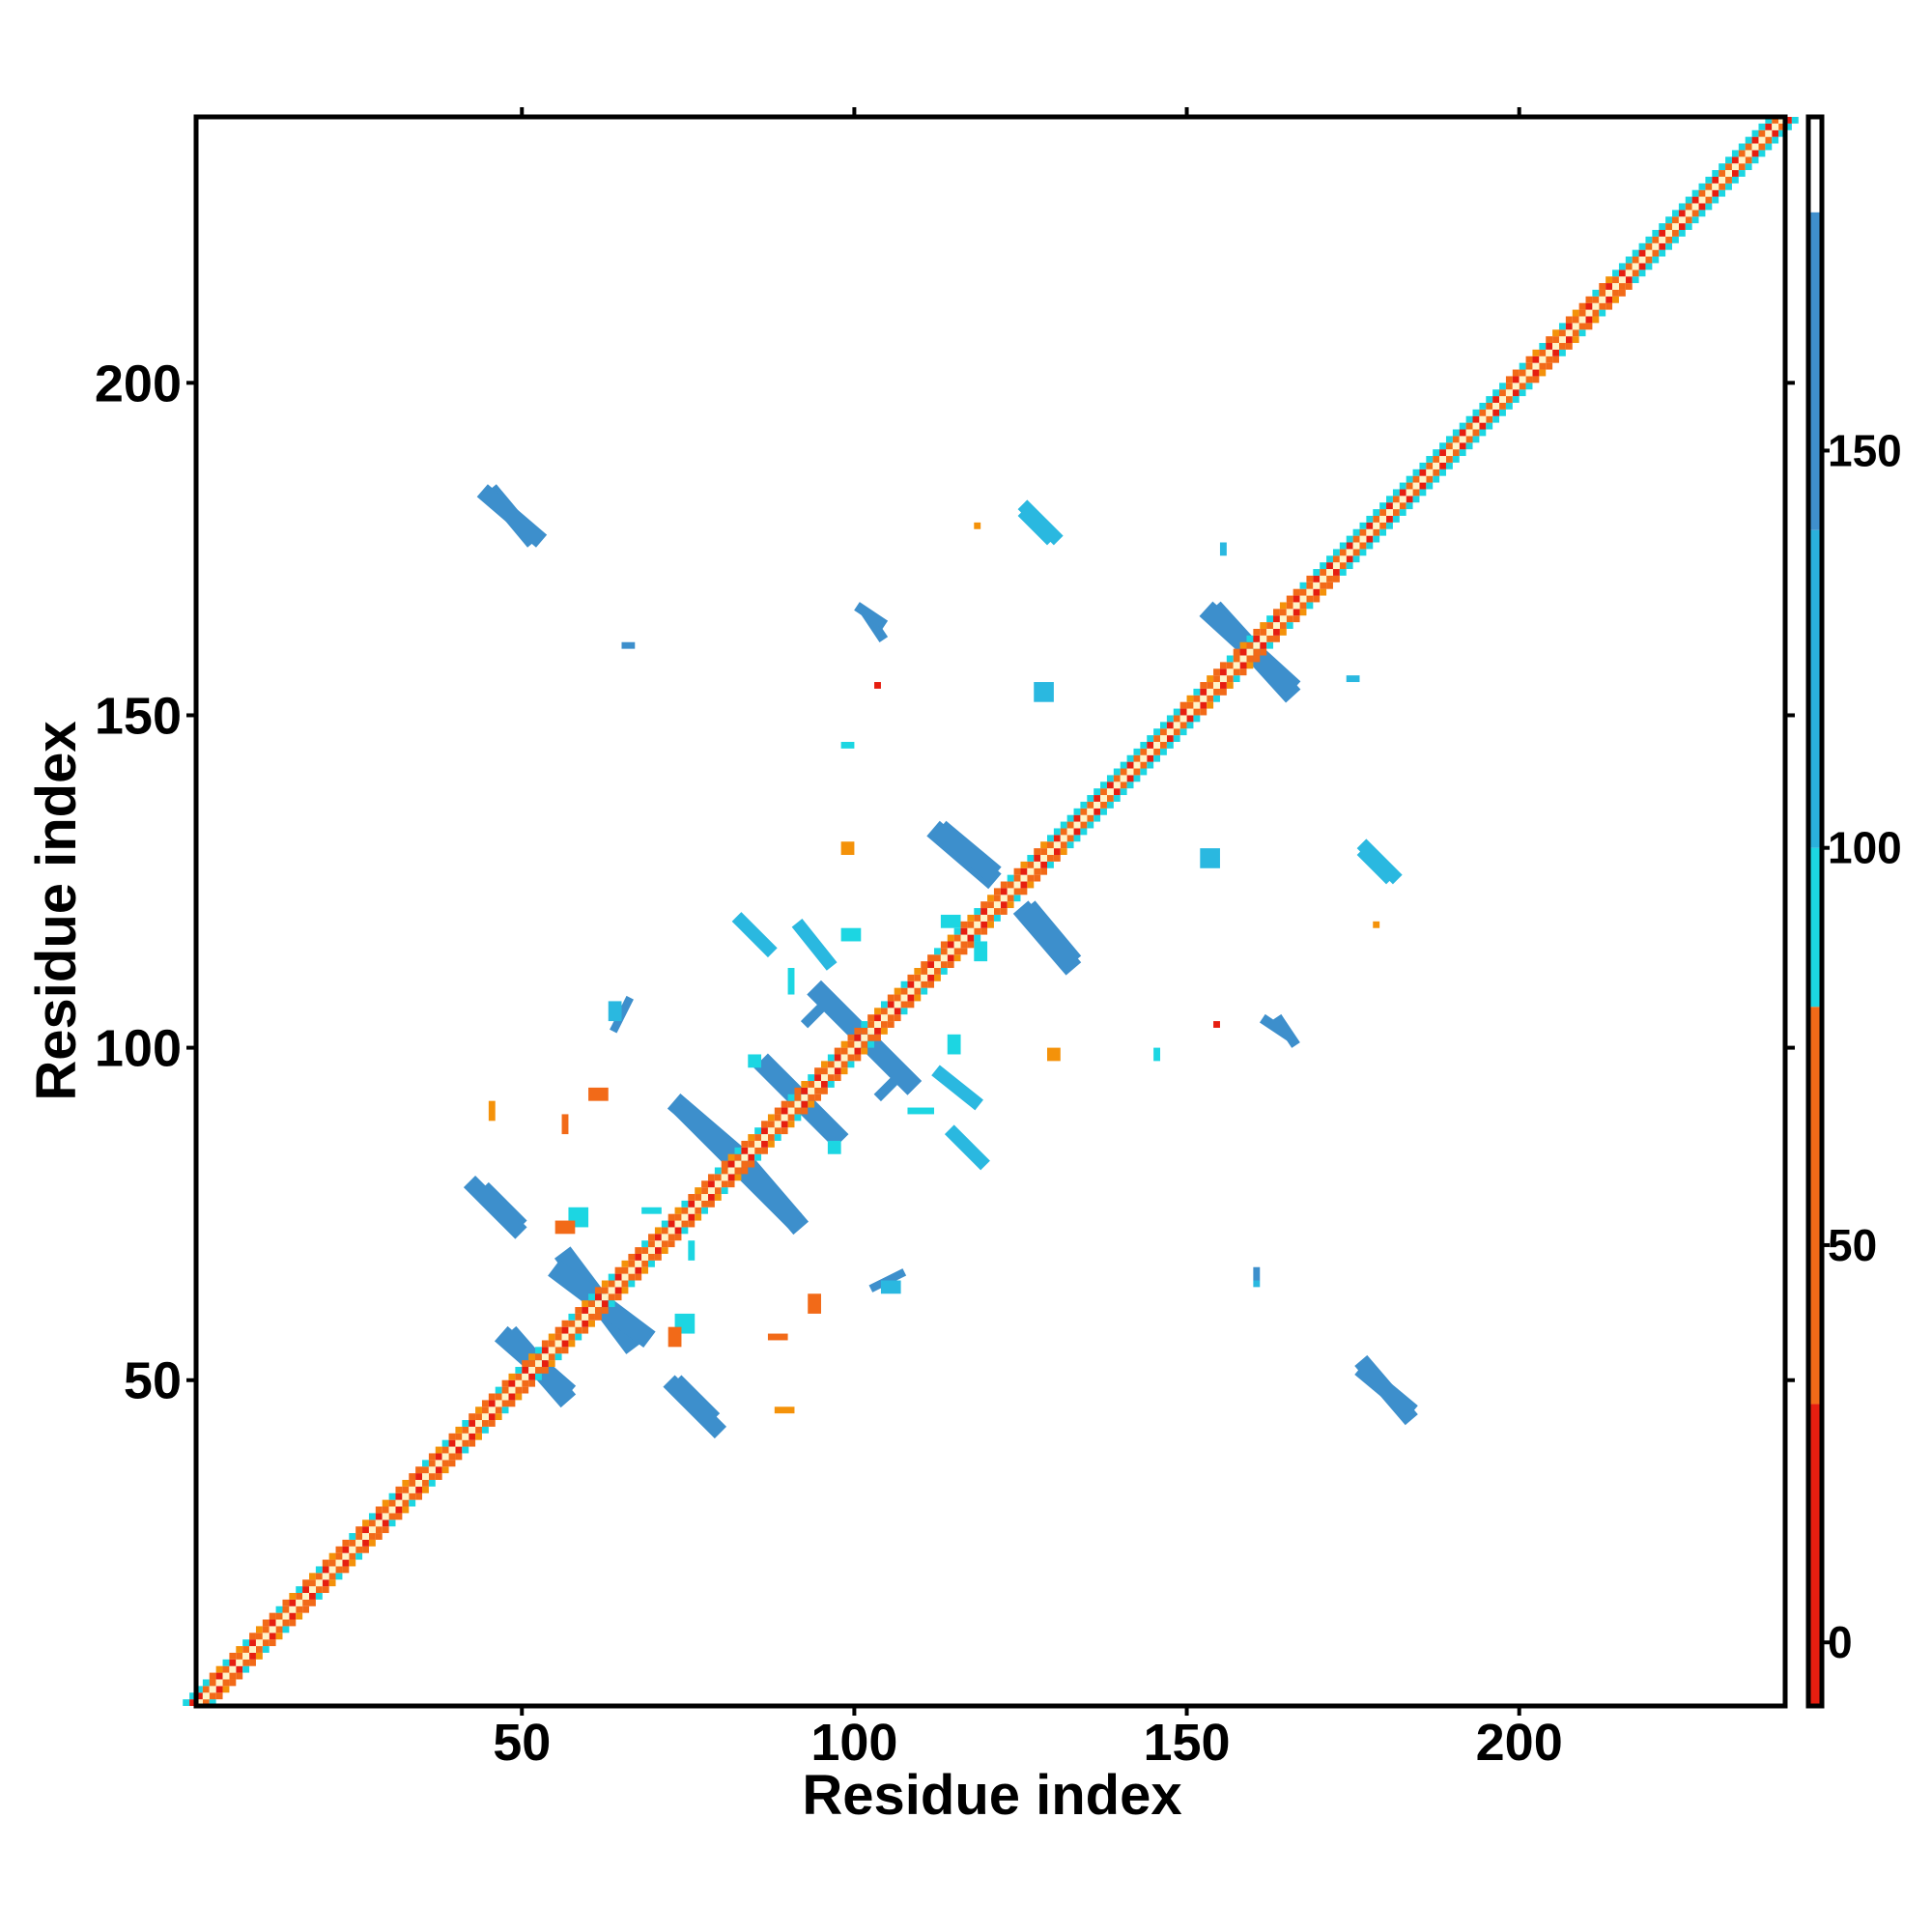  Describe the element at coordinates (1186, 1743) in the screenshot. I see `x-tick-label: 150` at that location.